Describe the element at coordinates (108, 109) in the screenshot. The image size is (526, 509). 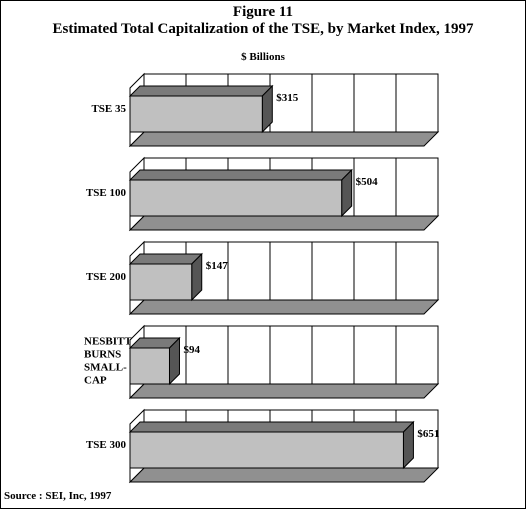
I see `category-label: TSE 35` at that location.